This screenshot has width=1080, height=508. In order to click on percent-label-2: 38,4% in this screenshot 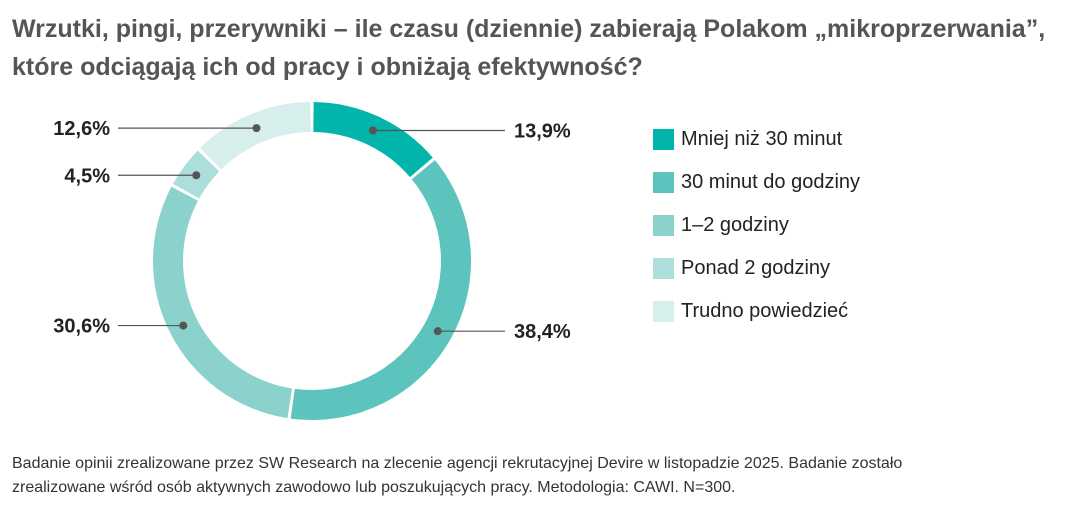, I will do `click(542, 332)`.